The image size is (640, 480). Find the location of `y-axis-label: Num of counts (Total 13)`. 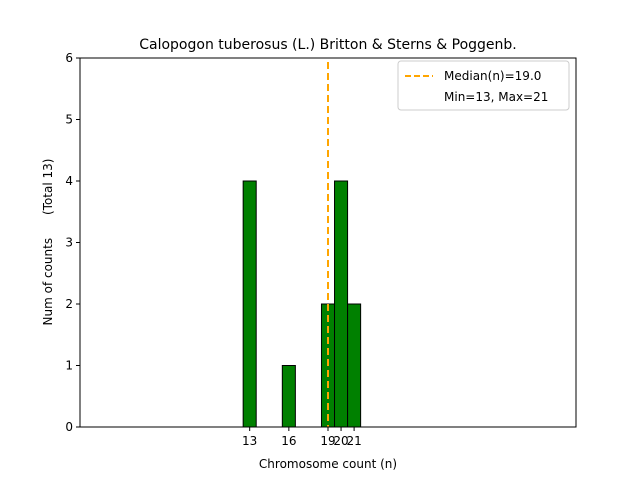

y-axis-label: Num of counts (Total 13) is located at coordinates (48, 242).